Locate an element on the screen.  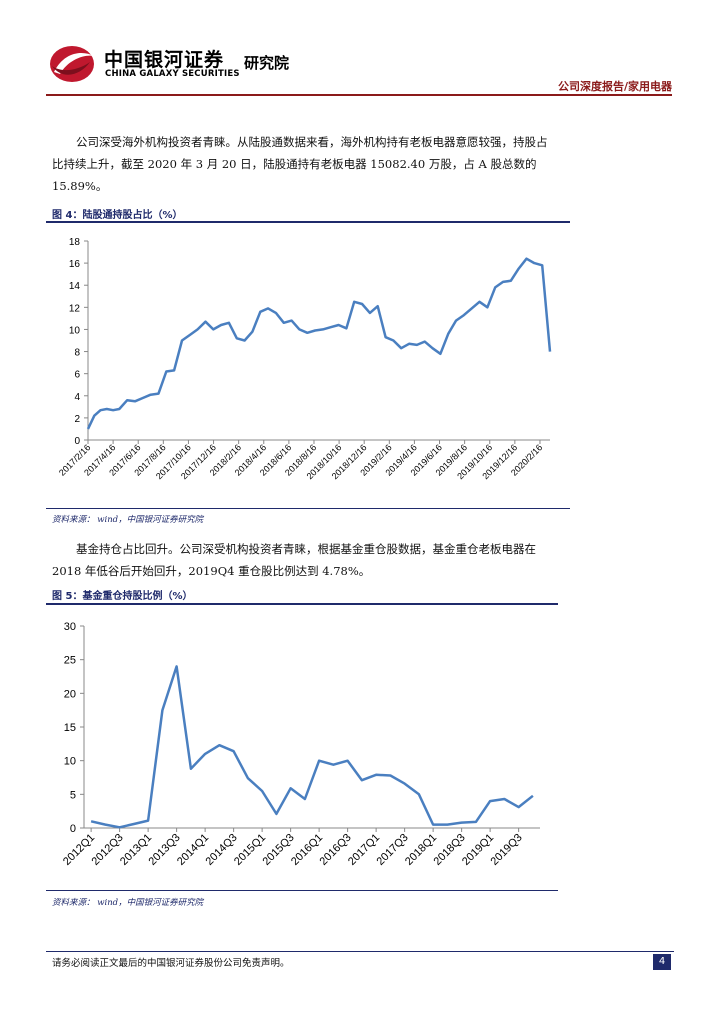
footer-rule is located at coordinates (360, 951).